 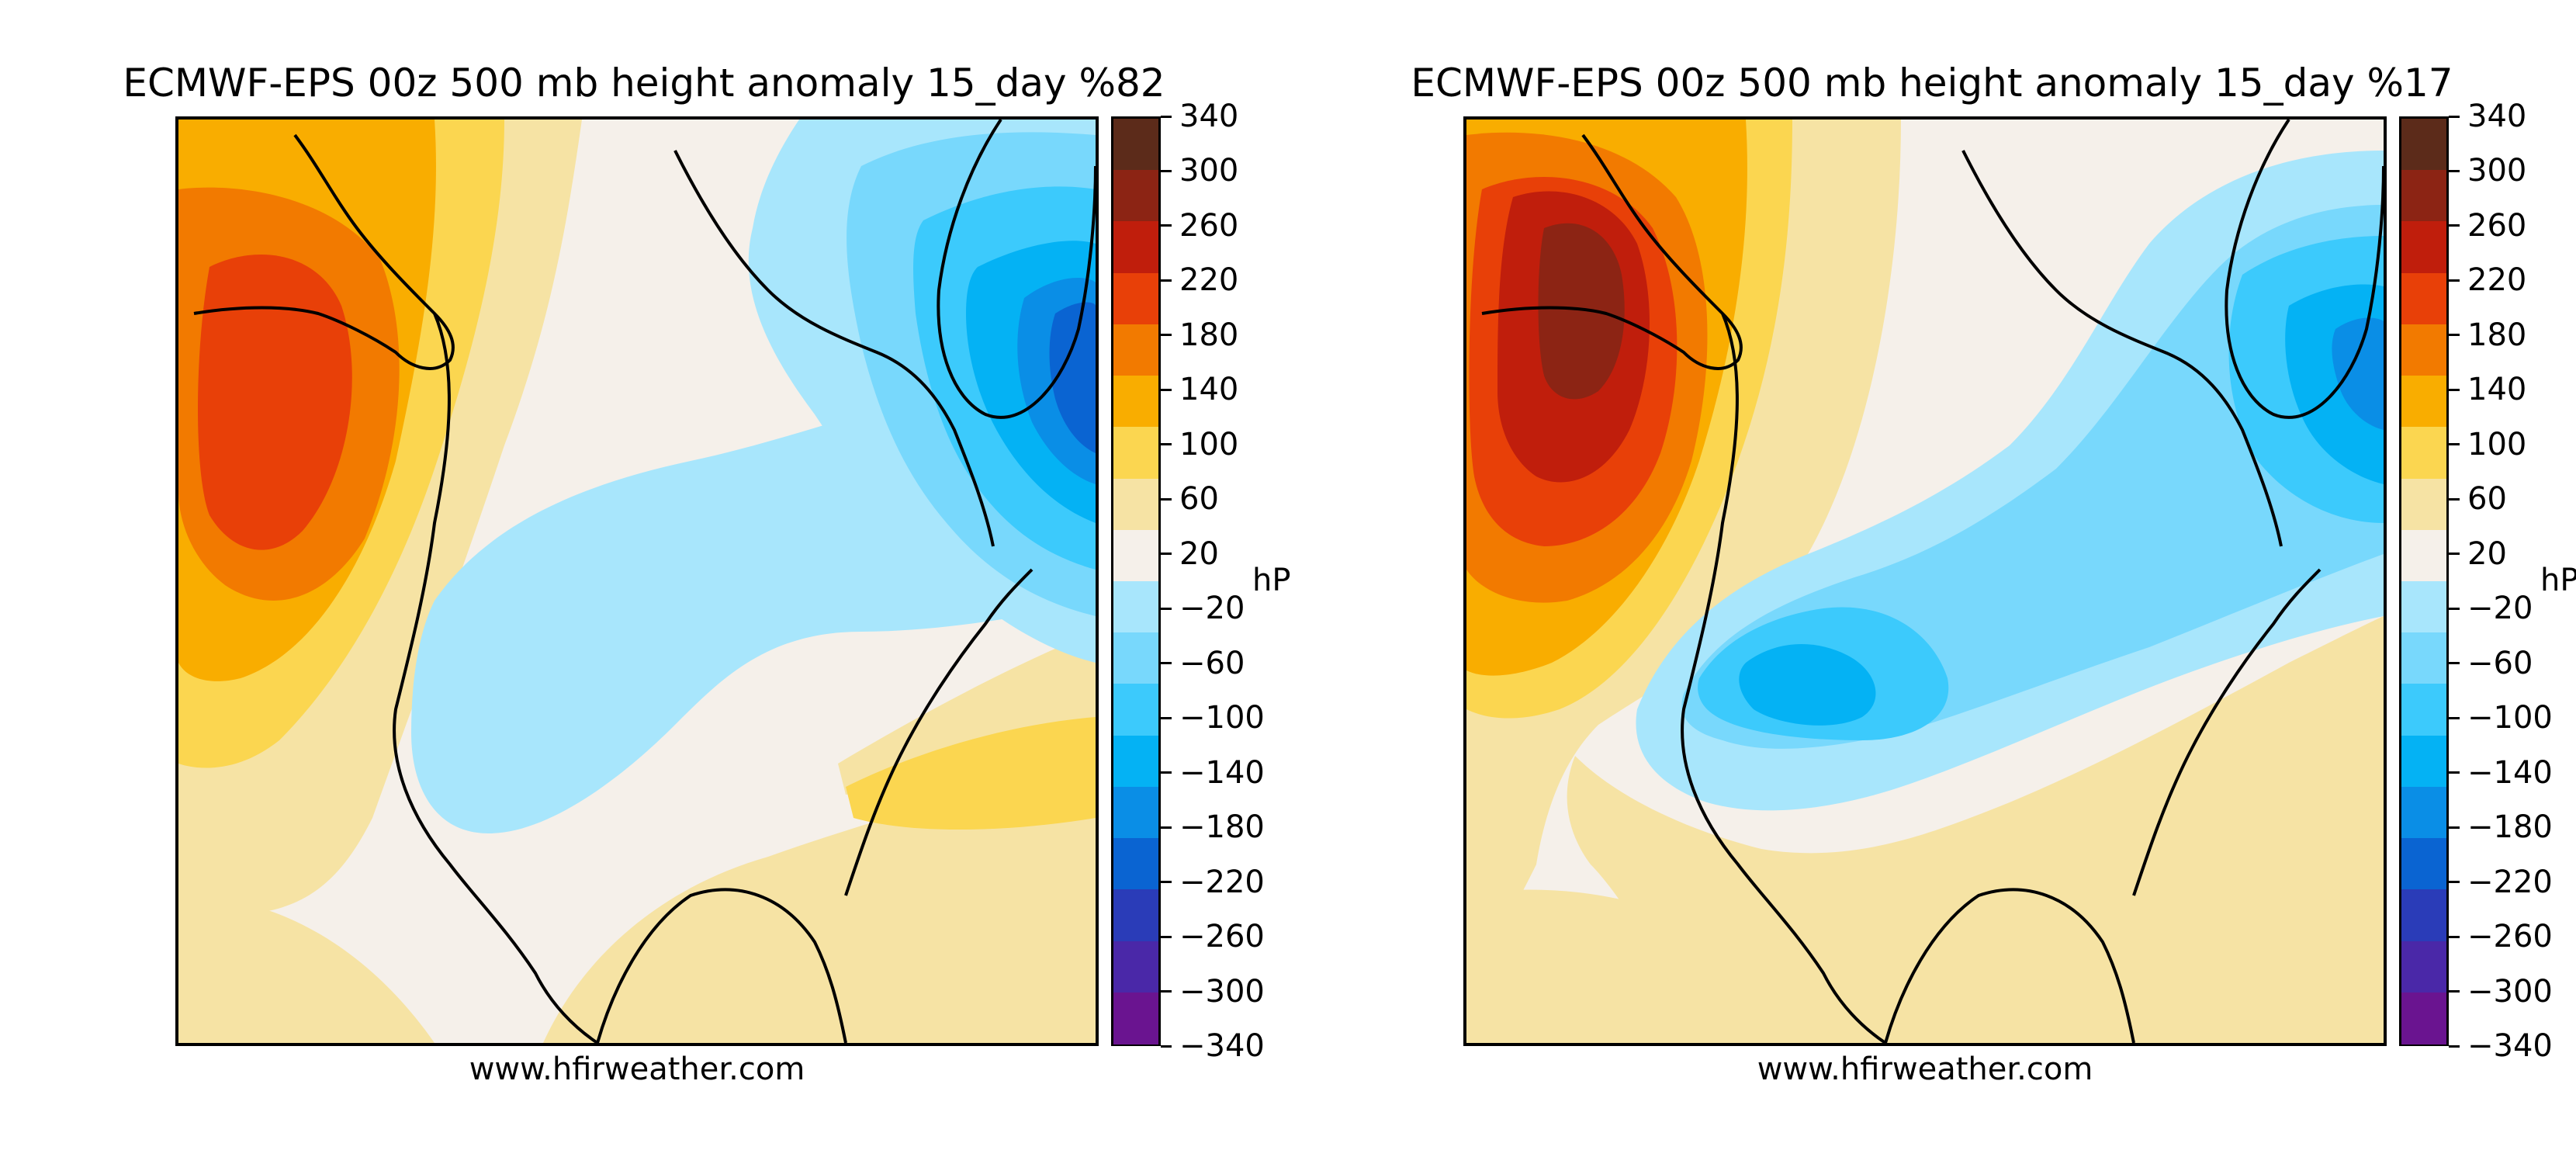 What do you see at coordinates (1581, 312) in the screenshot?
I see `anomaly-region-dark-red-pacific` at bounding box center [1581, 312].